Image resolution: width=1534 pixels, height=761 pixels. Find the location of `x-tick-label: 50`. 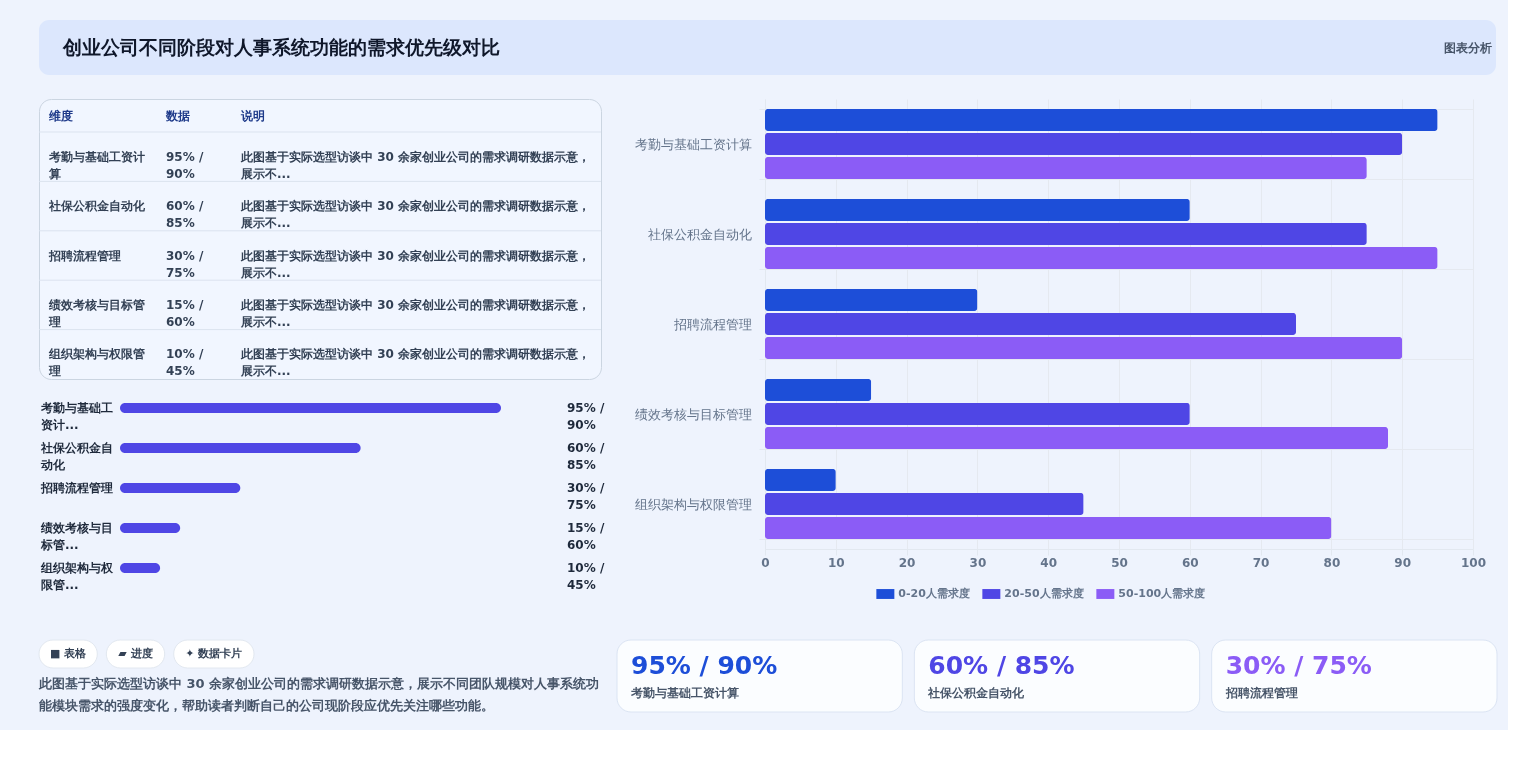

x-tick-label: 50 is located at coordinates (1119, 562).